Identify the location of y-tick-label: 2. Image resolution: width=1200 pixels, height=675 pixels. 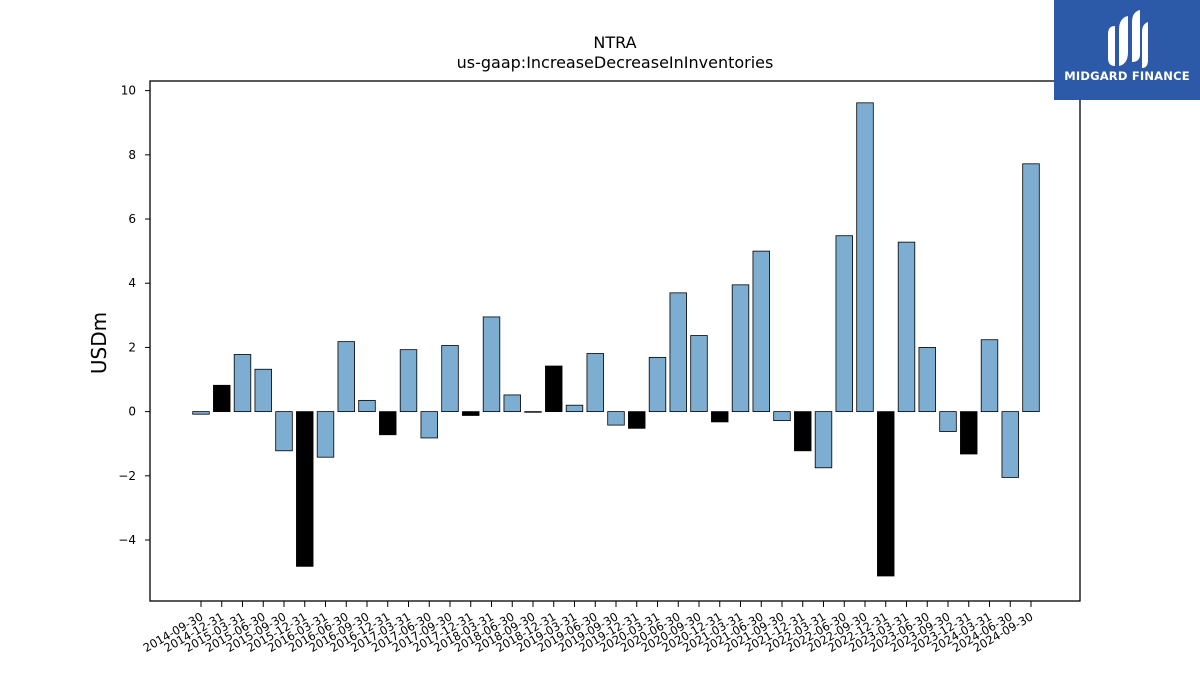
(132, 347).